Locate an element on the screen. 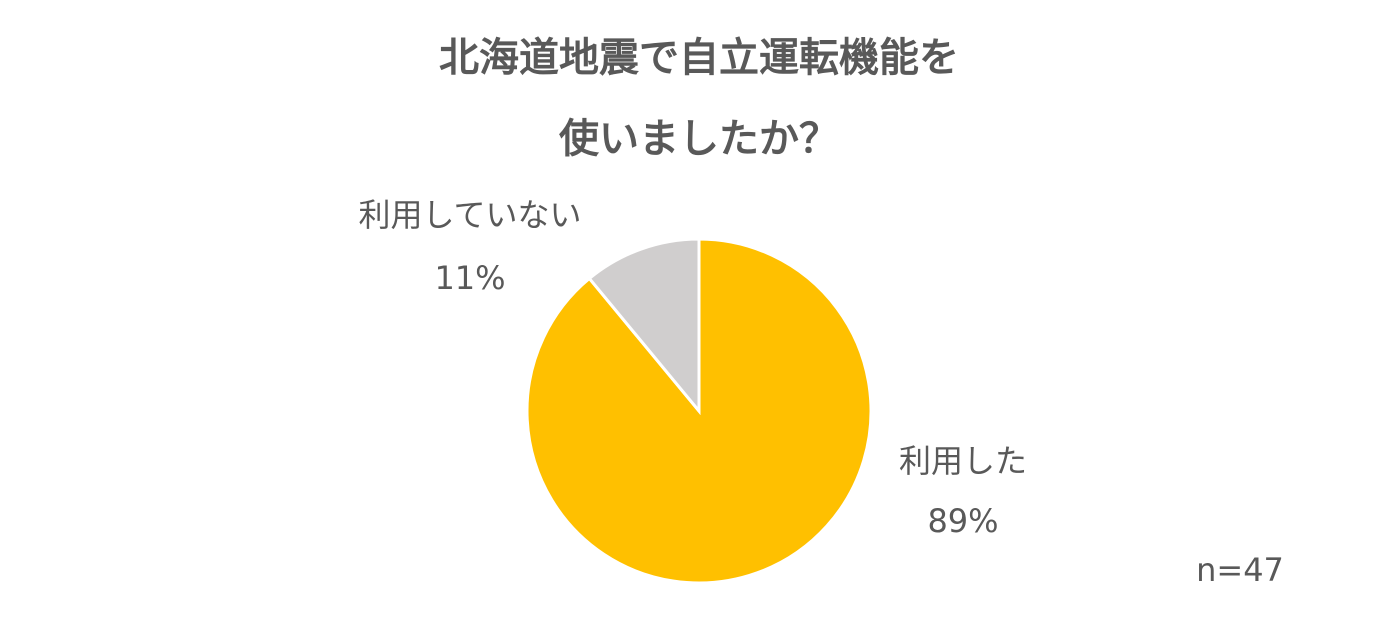 This screenshot has width=1397, height=636. slice-label: 利用していない is located at coordinates (469, 215).